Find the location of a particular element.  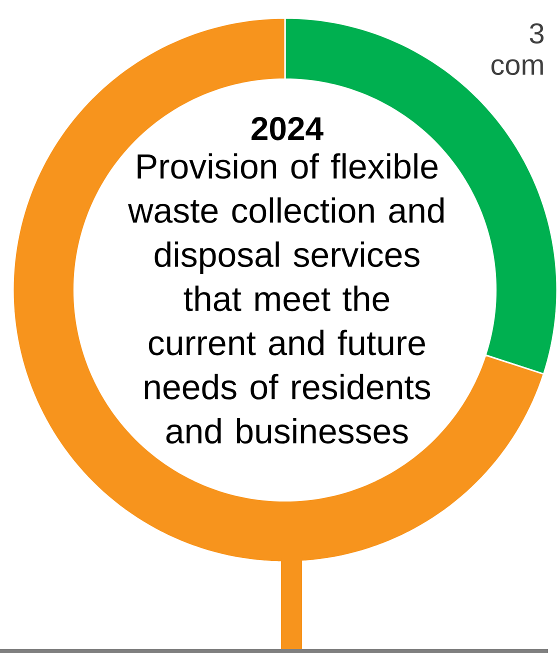

text: com is located at coordinates (518, 67).